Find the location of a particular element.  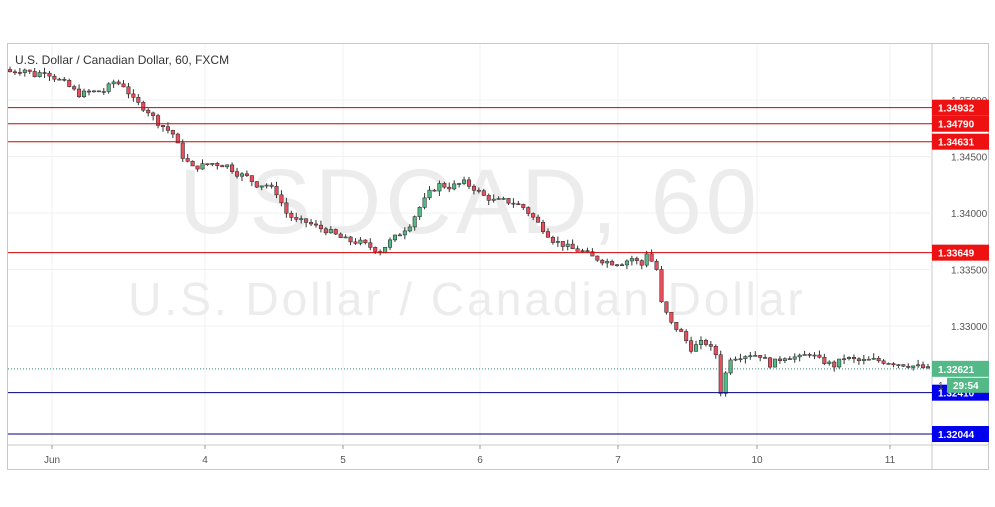

level-price-label: 1.32044 is located at coordinates (956, 435).